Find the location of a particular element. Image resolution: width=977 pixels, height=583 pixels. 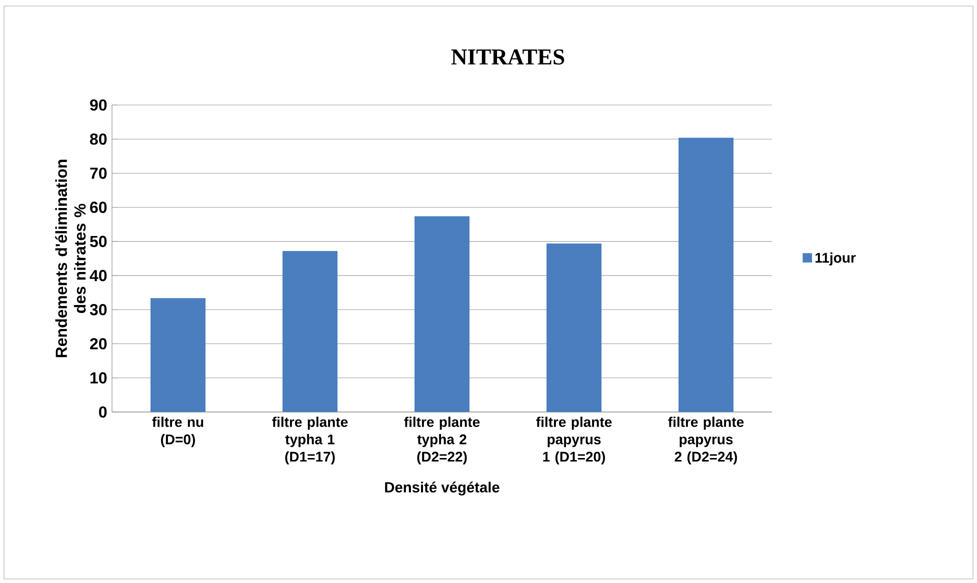

legend-label: 11jour is located at coordinates (836, 259).